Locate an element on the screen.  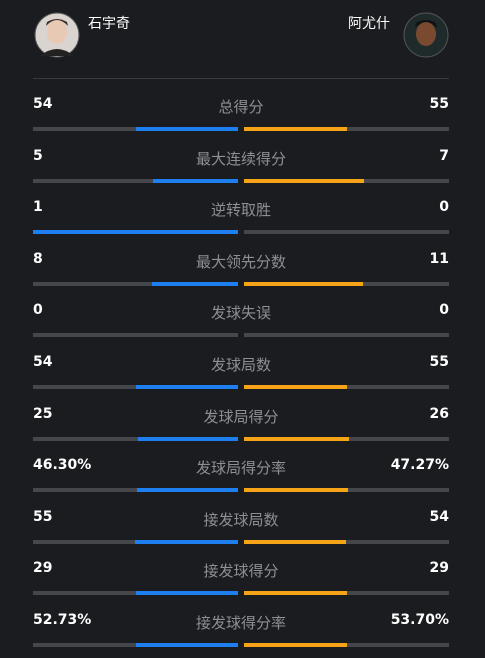
right-value: 53.70% is located at coordinates (419, 620).